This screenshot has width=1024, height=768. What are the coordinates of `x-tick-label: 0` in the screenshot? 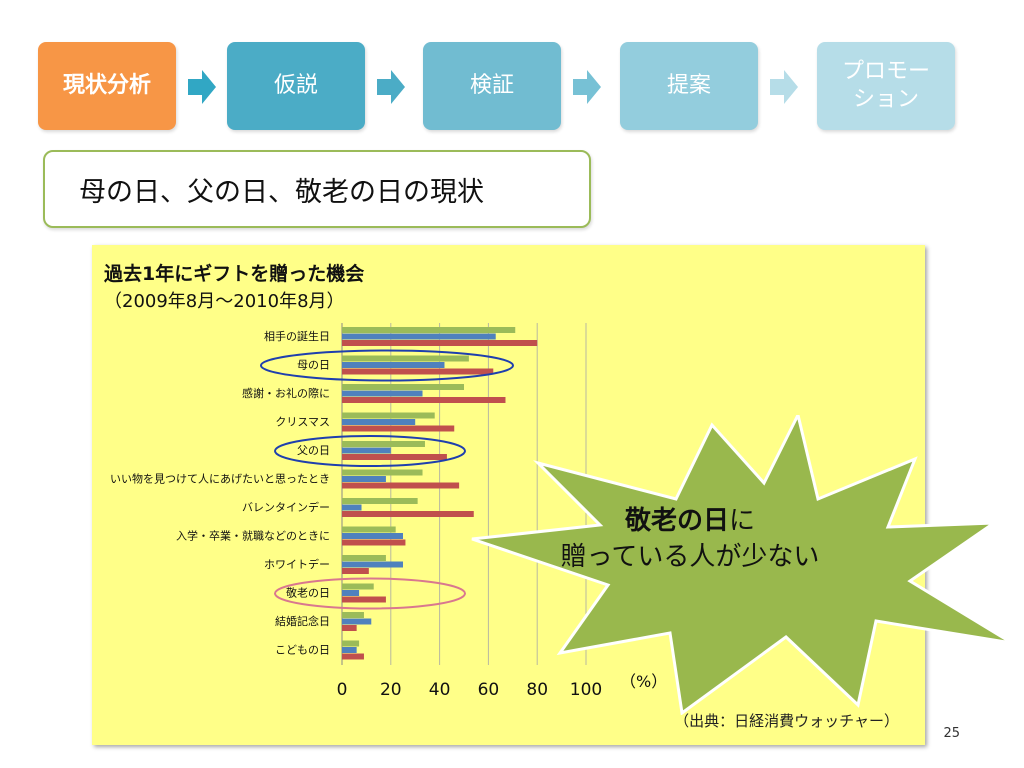 It's located at (342, 690).